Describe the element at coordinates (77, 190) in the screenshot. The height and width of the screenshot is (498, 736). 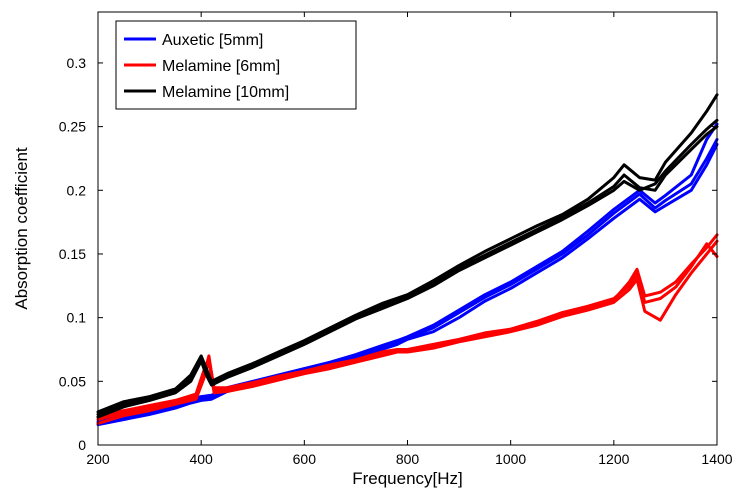
I see `y-tick-label: 0.2` at that location.